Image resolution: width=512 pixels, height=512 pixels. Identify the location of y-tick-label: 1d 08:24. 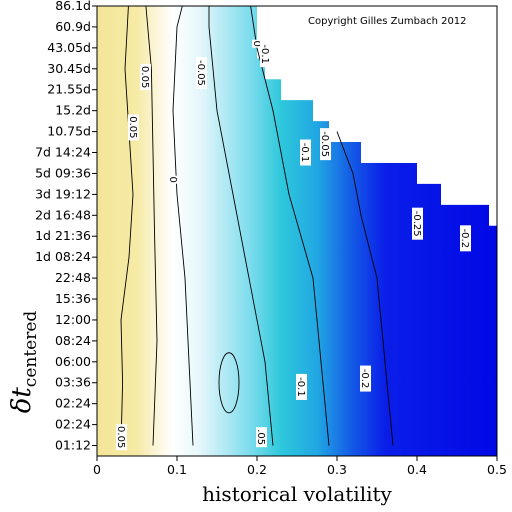
(63, 256).